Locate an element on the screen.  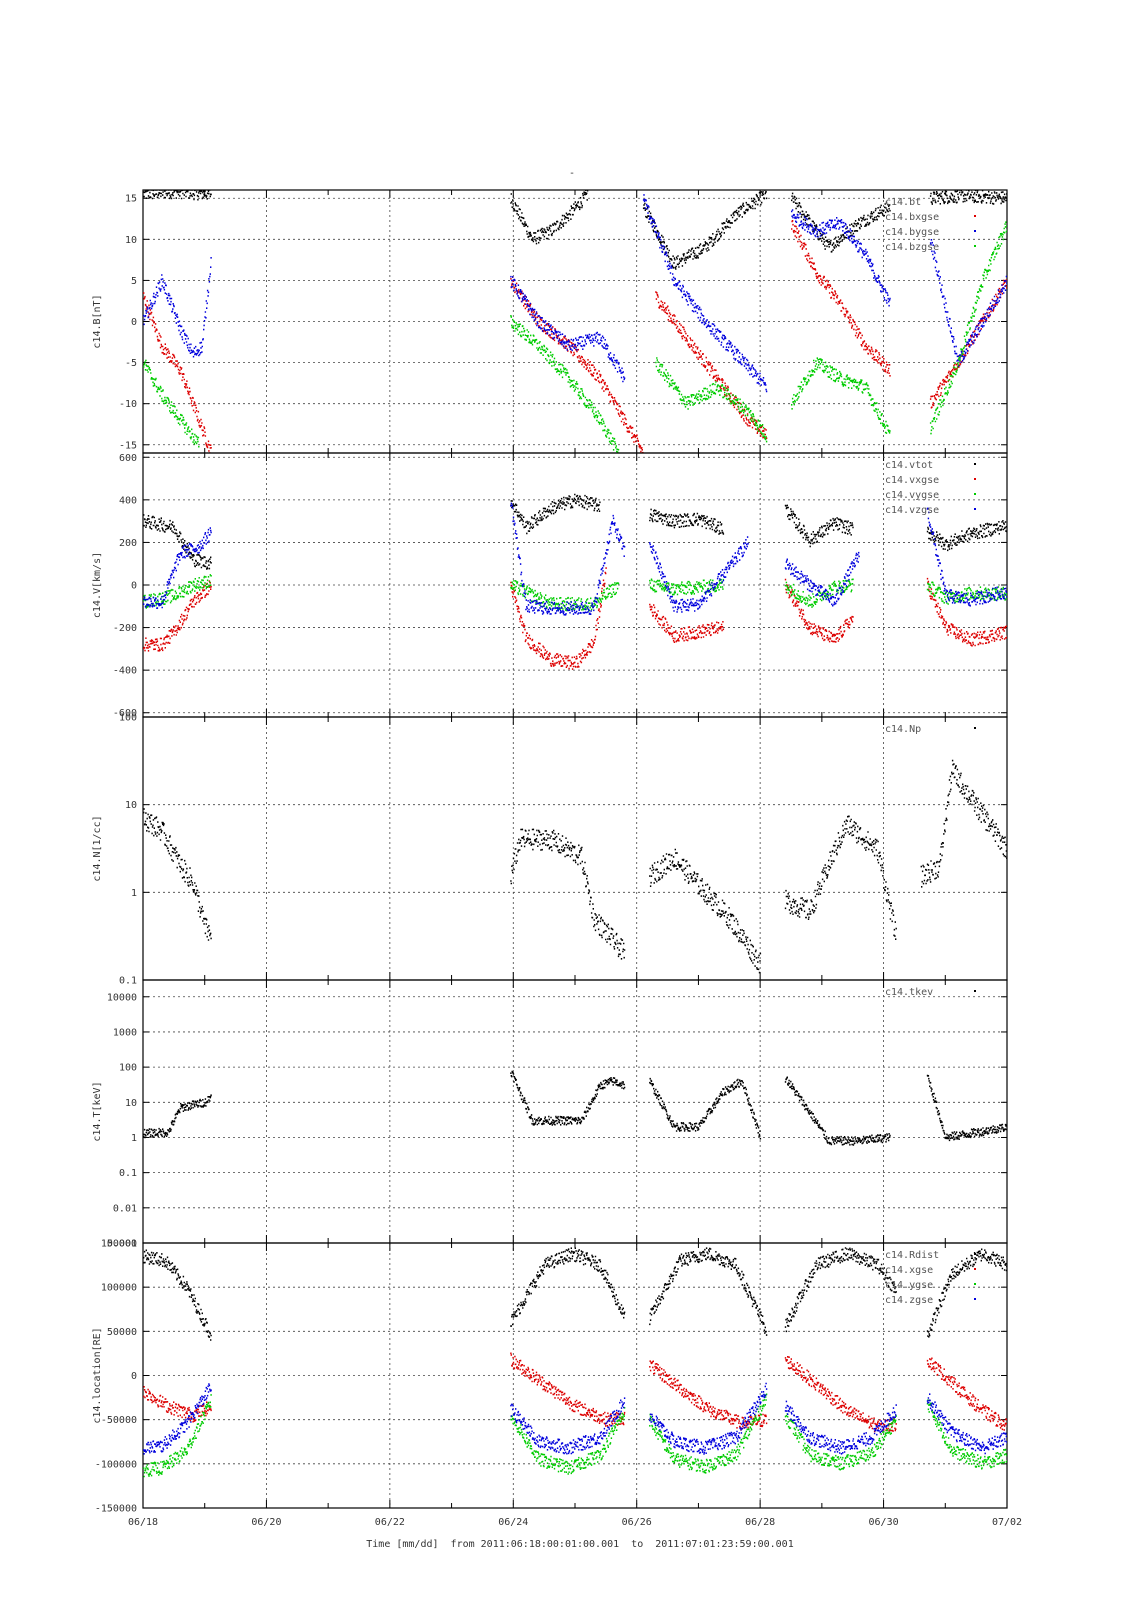
y-tick-label: 400 is located at coordinates (128, 500).